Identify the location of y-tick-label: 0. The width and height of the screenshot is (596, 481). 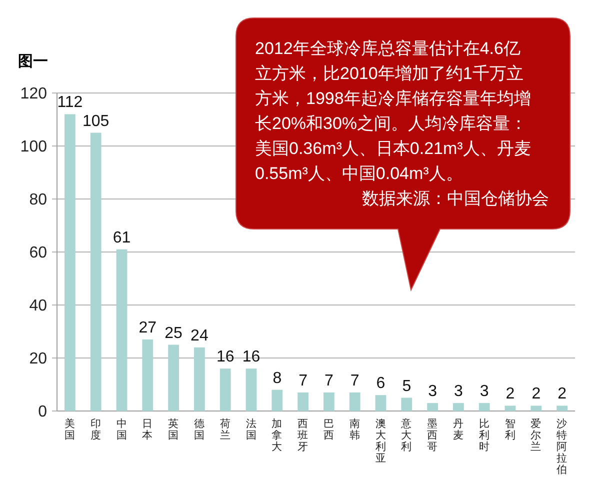
(43, 412).